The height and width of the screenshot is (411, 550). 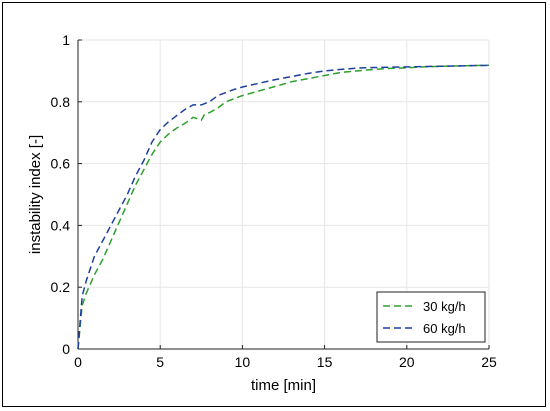 What do you see at coordinates (66, 40) in the screenshot?
I see `y-tick-label: 1` at bounding box center [66, 40].